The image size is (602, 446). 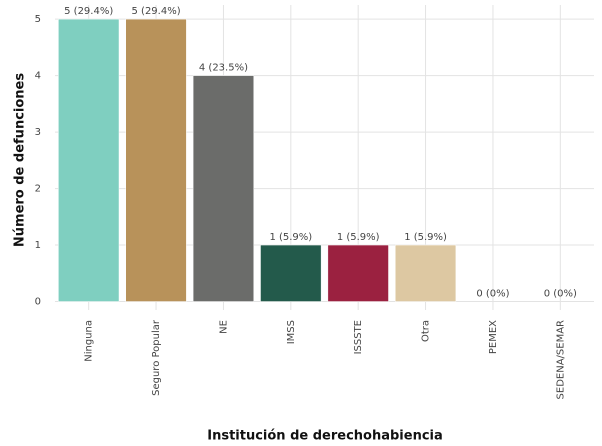 What do you see at coordinates (20, 160) in the screenshot?
I see `y-axis-title: Número de defunciones` at bounding box center [20, 160].